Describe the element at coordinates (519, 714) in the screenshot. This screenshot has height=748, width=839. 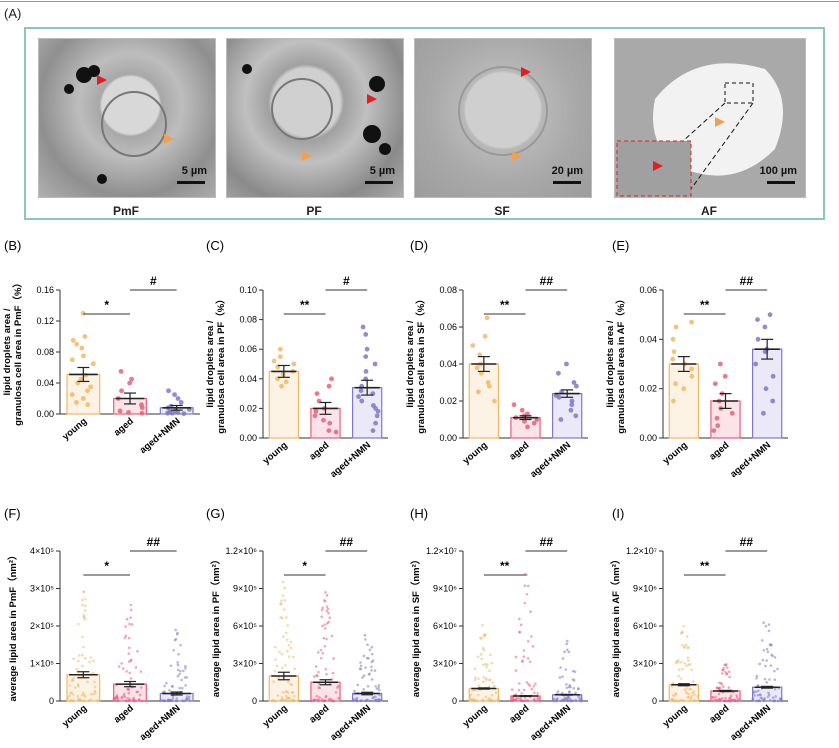
I see `chart-h-x-tick-label: aged` at that location.